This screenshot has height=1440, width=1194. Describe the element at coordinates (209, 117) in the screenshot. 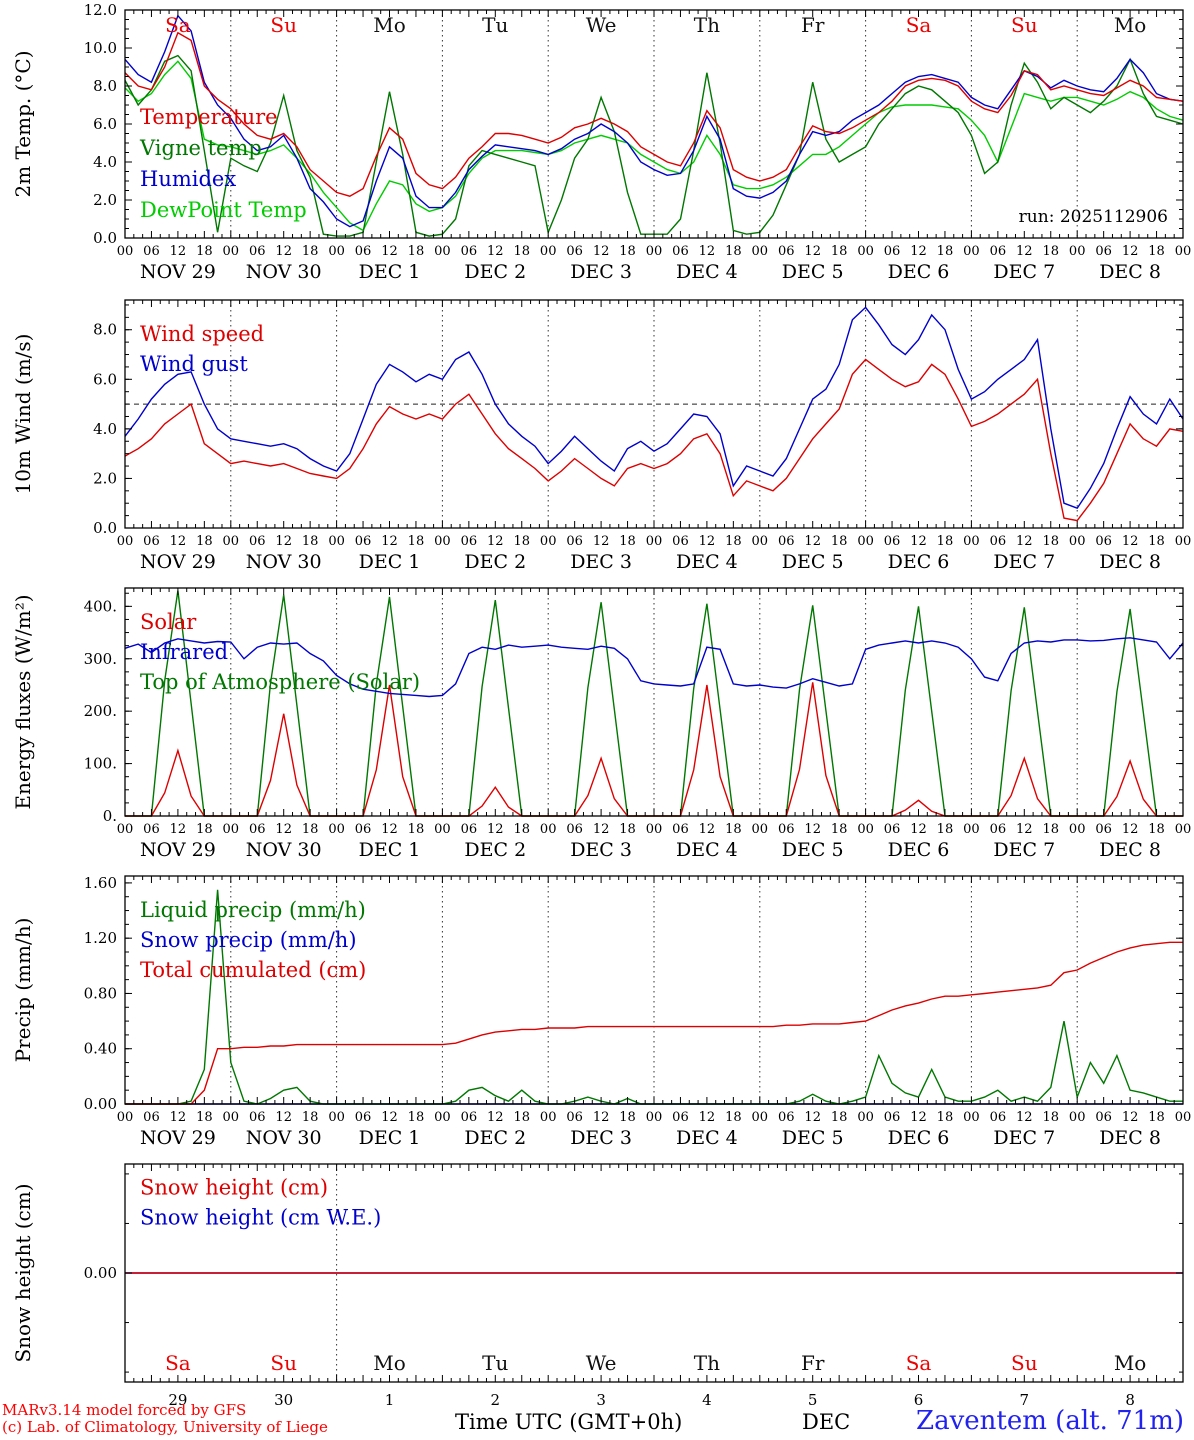

I see `svg-text: Temperature` at that location.